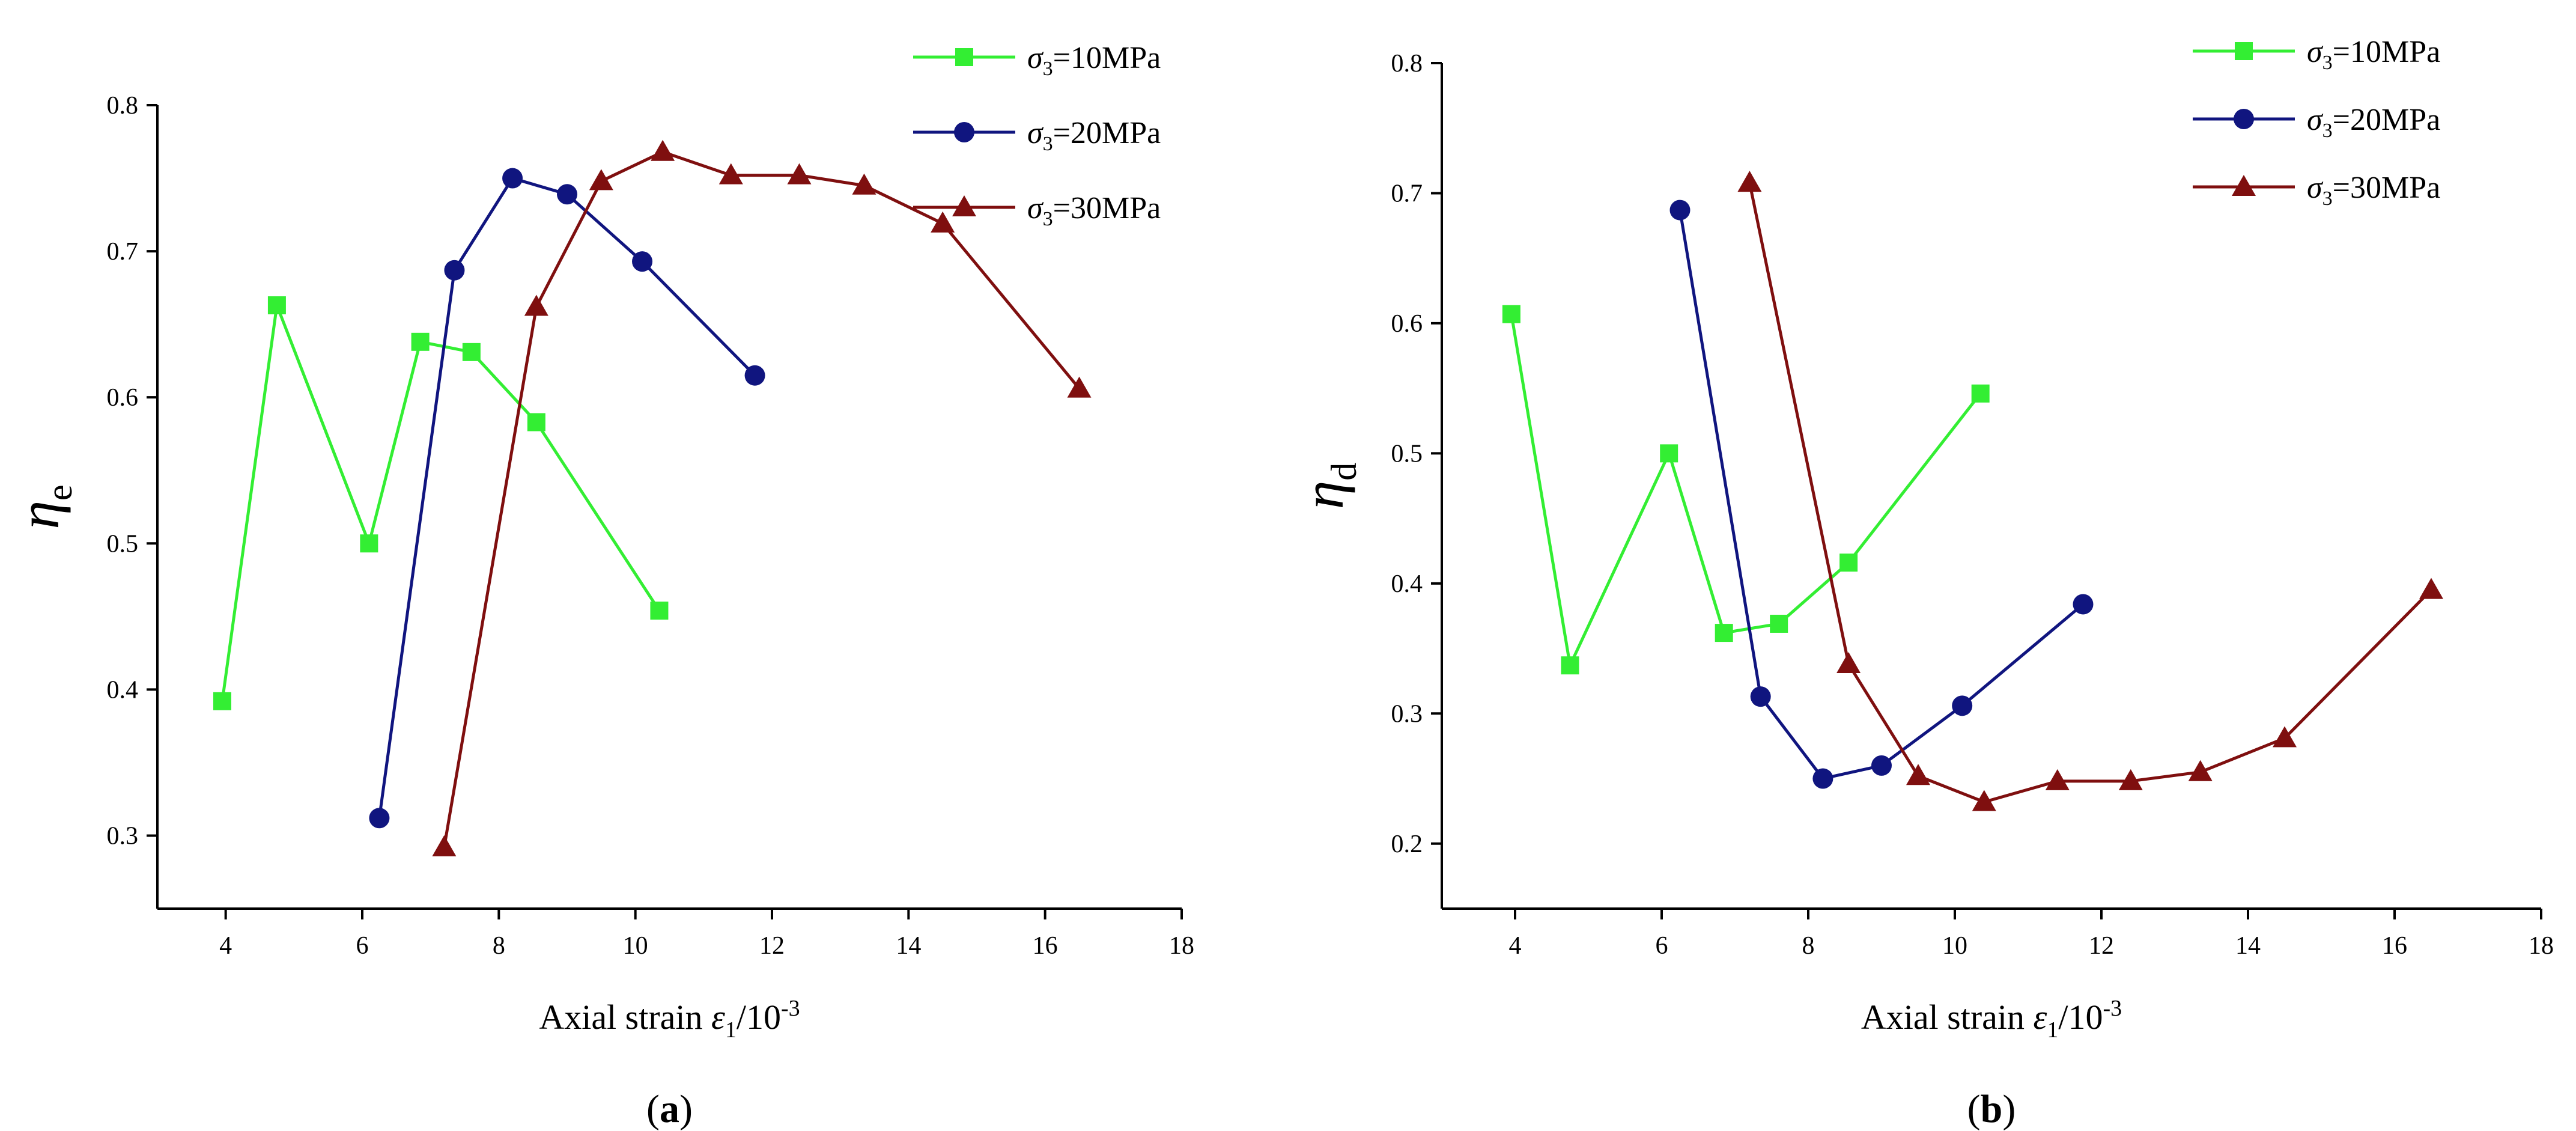  What do you see at coordinates (1344, 472) in the screenshot?
I see `y-axis-subscript: d` at bounding box center [1344, 472].